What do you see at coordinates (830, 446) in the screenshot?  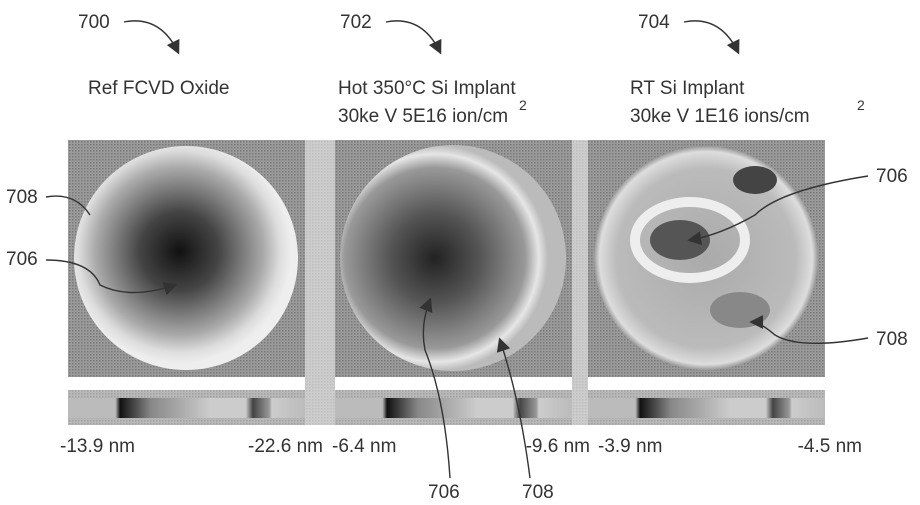 I see `scale-max: -4.5 nm` at bounding box center [830, 446].